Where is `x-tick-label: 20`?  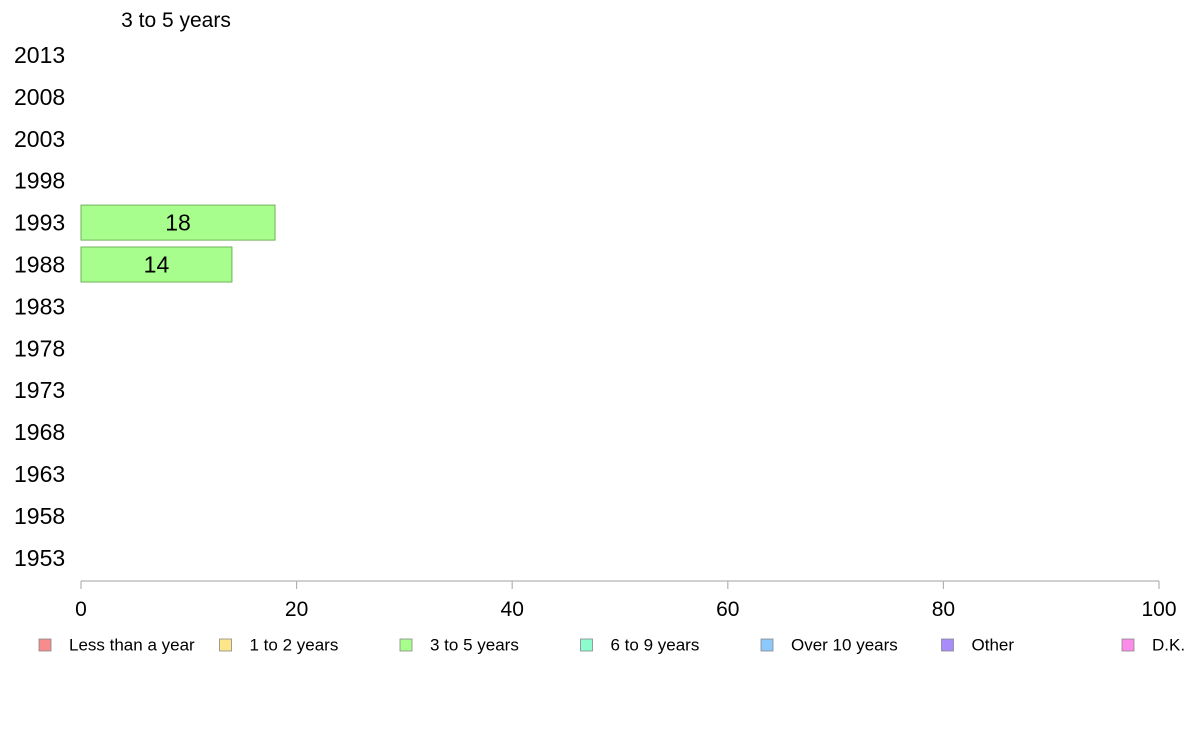
x-tick-label: 20 is located at coordinates (296, 609).